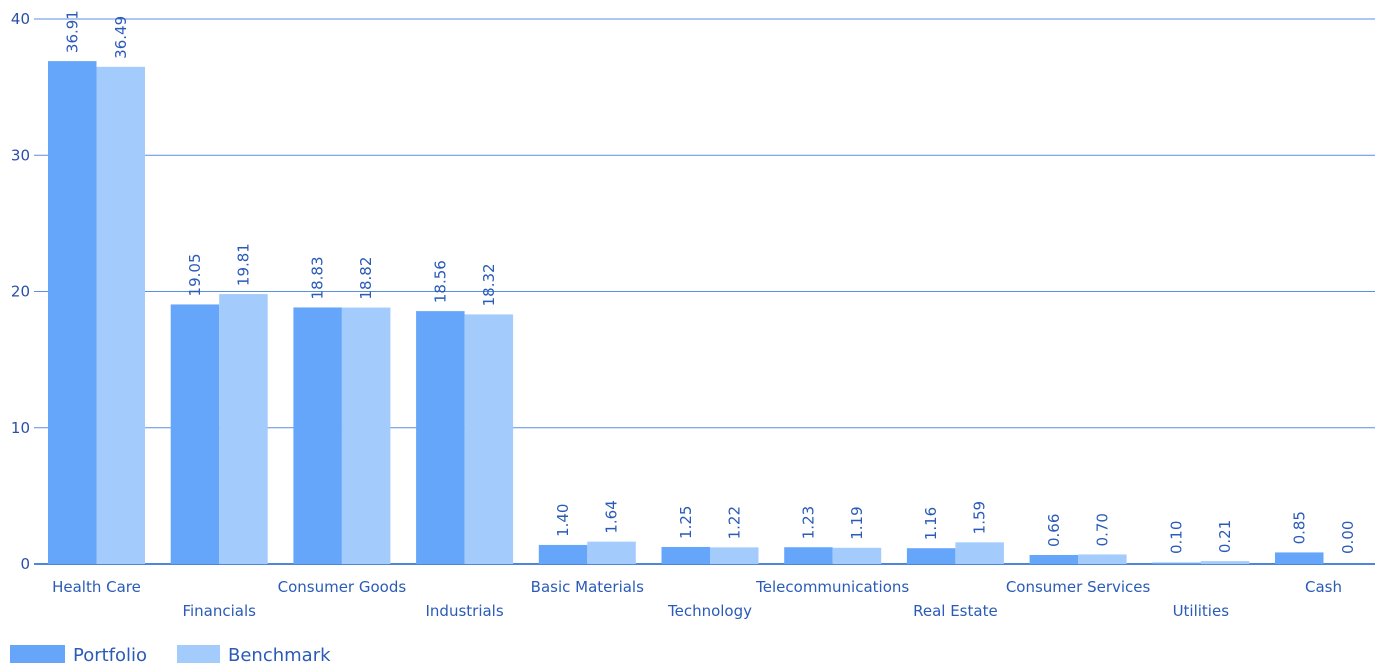 The image size is (1383, 666). I want to click on data-label: 0.66, so click(1054, 530).